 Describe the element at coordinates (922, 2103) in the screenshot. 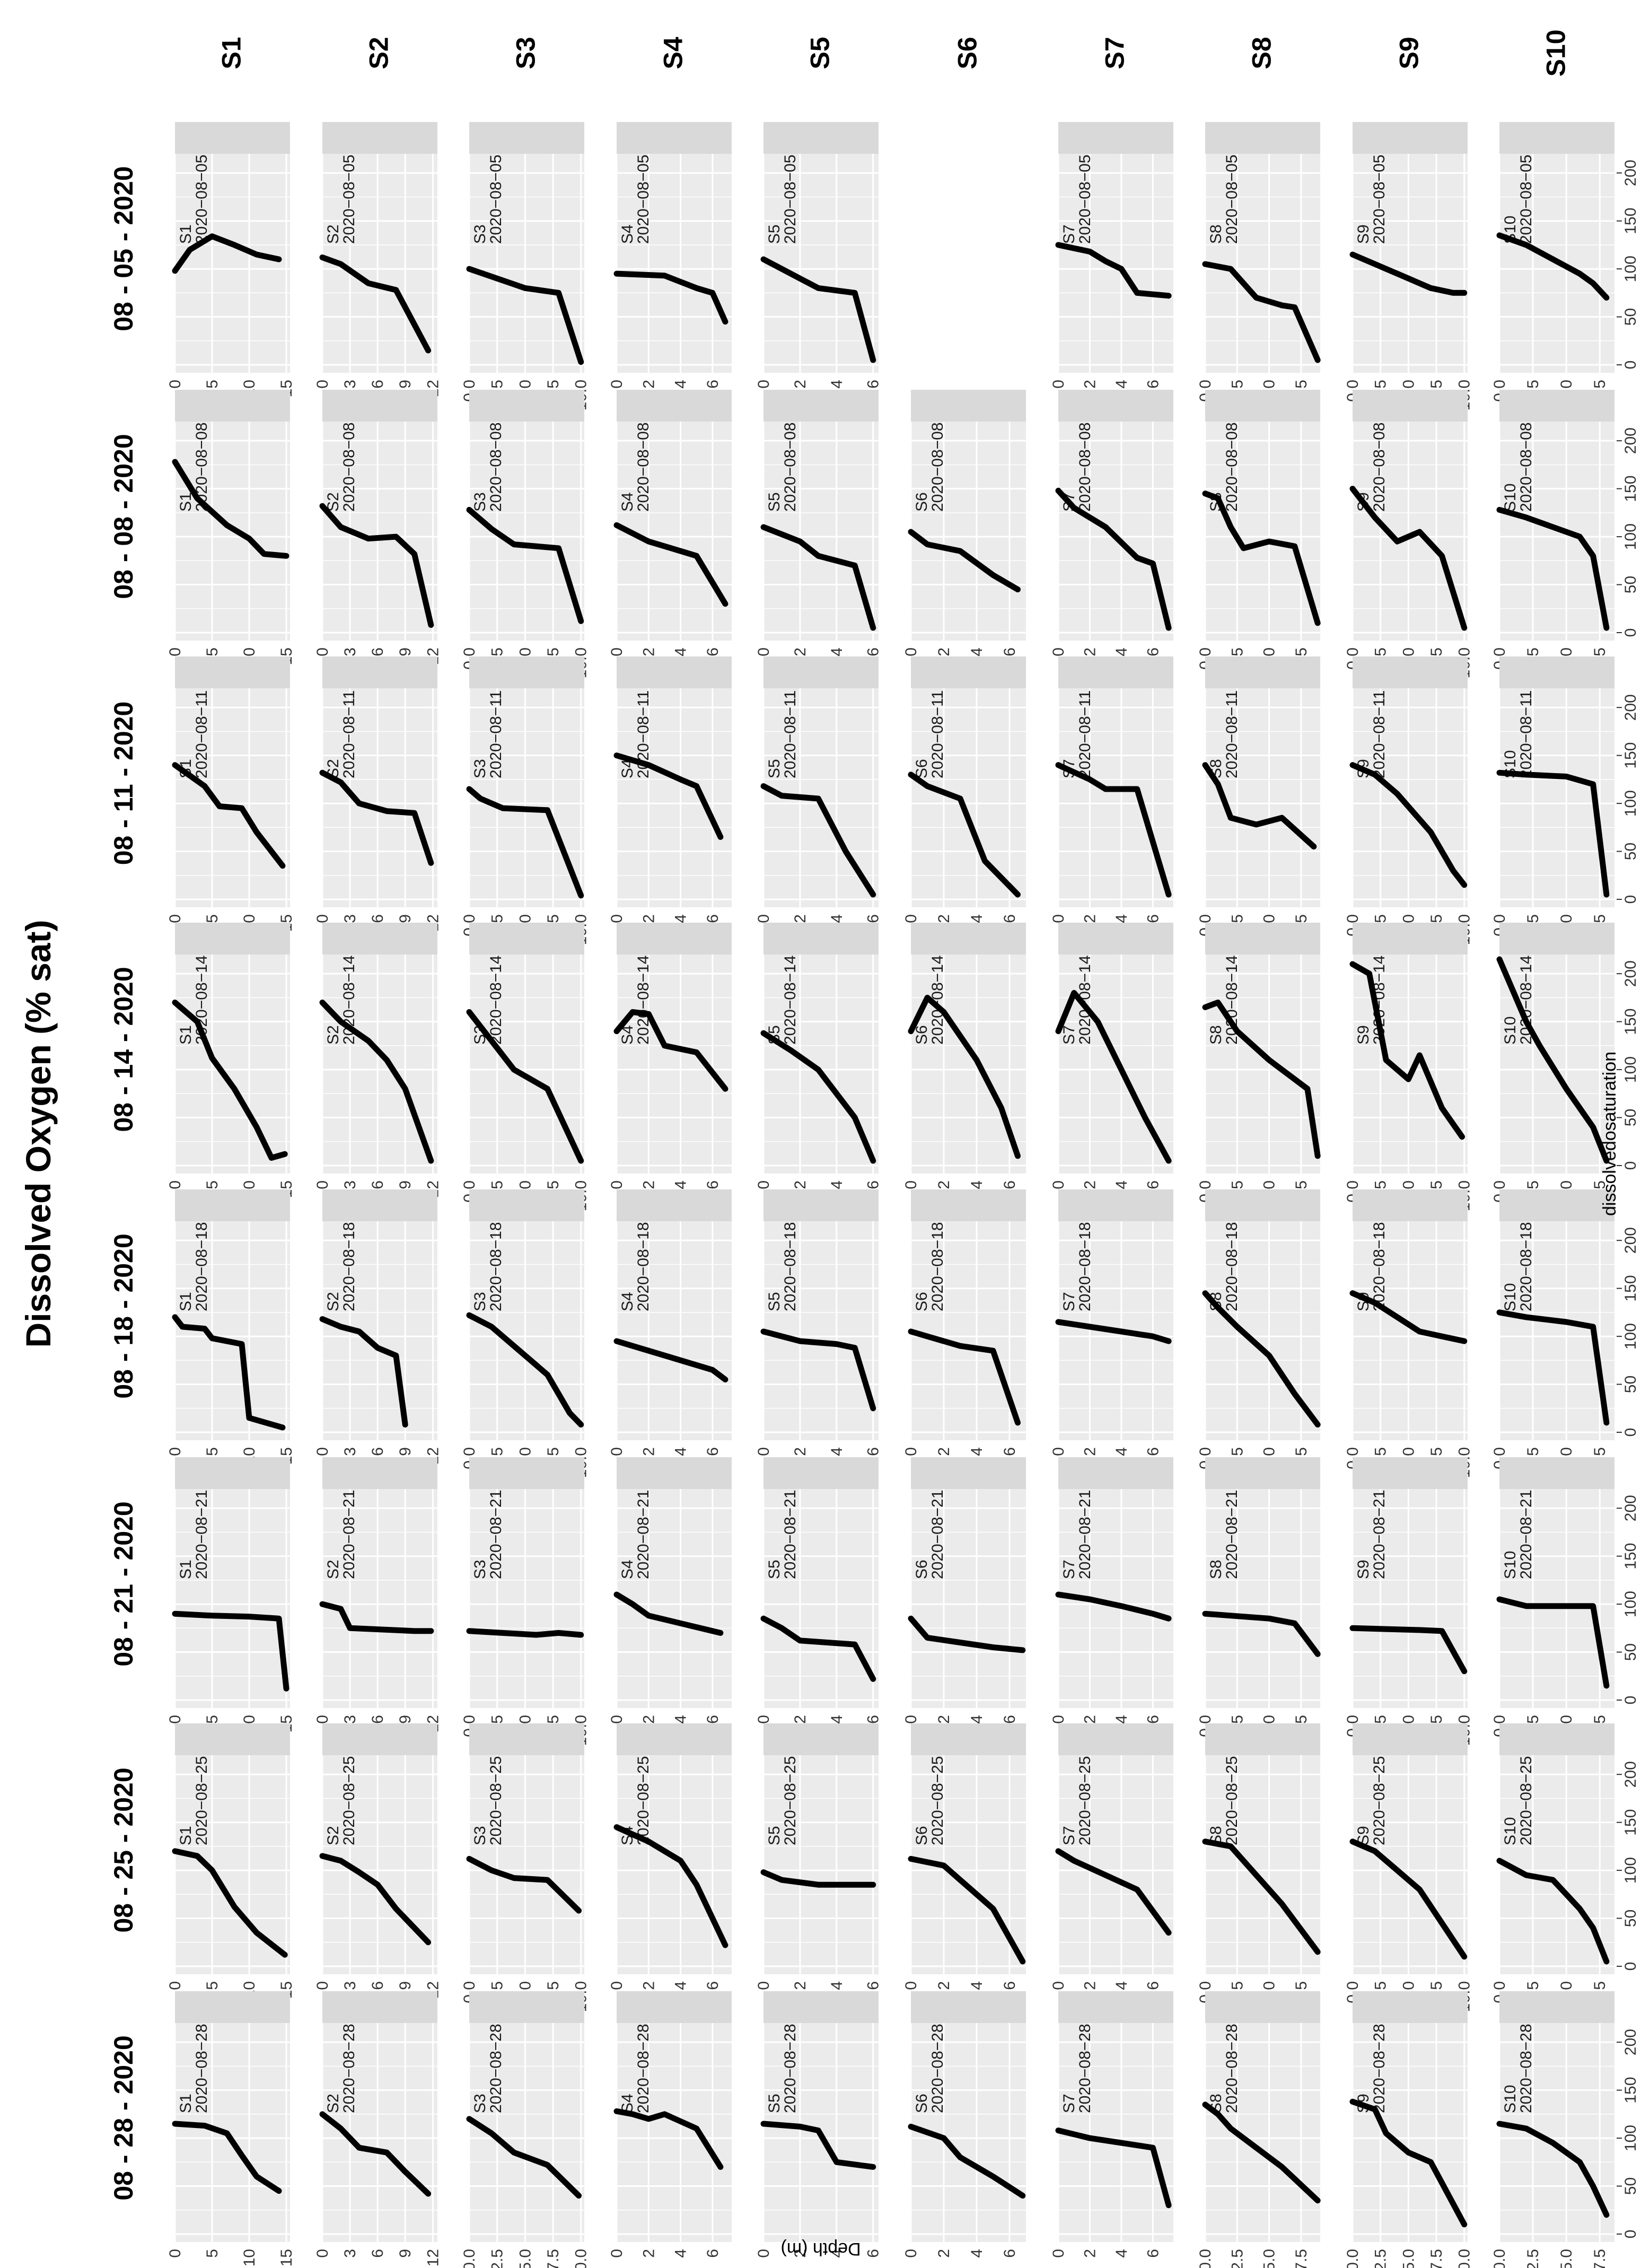

I see `strip-station-label: S6` at that location.